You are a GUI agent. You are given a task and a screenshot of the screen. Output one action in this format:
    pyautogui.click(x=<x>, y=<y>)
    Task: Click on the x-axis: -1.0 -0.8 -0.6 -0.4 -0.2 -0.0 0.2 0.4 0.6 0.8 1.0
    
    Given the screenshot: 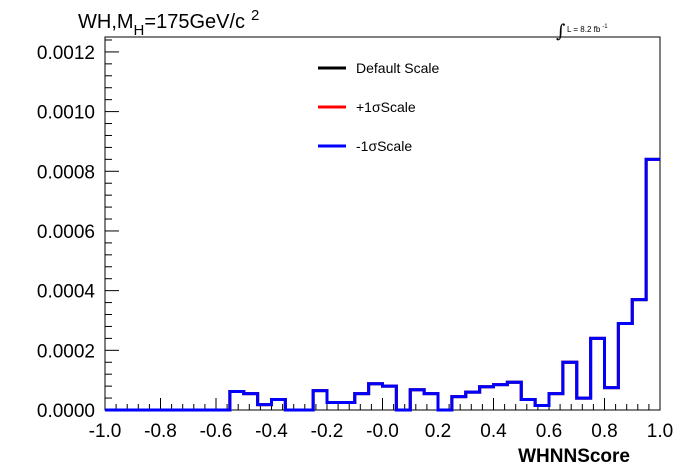 What is the action you would take?
    pyautogui.click(x=381, y=420)
    